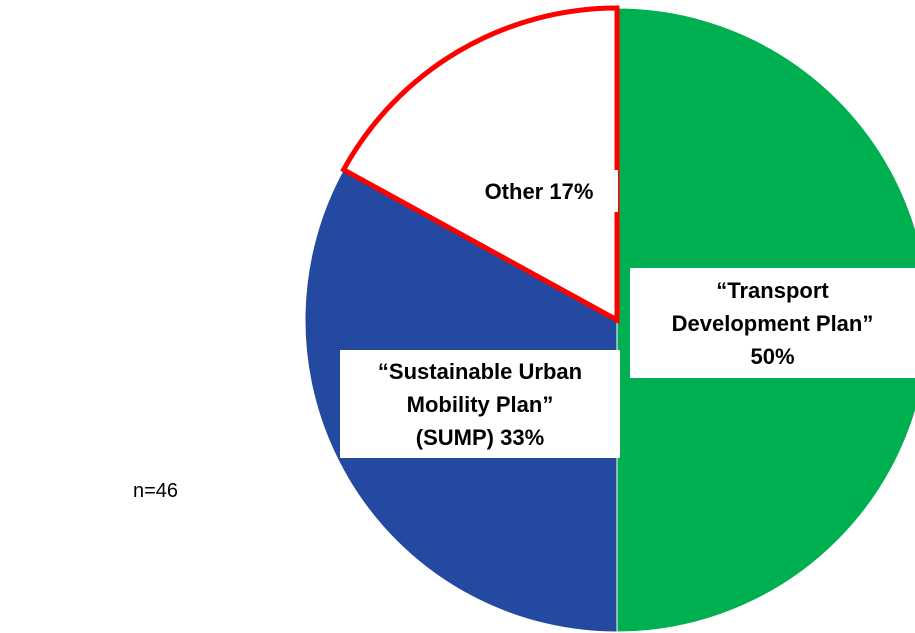 The height and width of the screenshot is (633, 915). Describe the element at coordinates (514, 191) in the screenshot. I see `category-label: Other` at that location.